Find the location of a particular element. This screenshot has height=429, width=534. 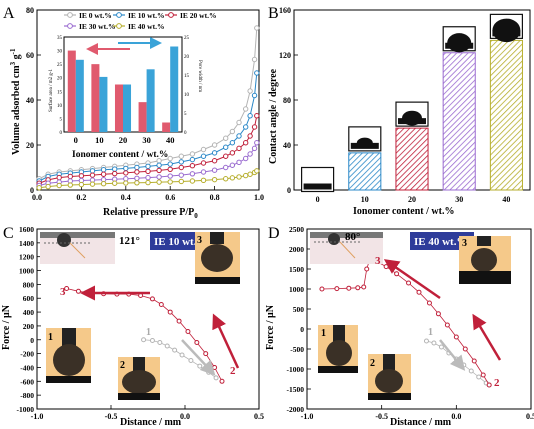

c-y-tick-label: -200 is located at coordinates (27, 354).